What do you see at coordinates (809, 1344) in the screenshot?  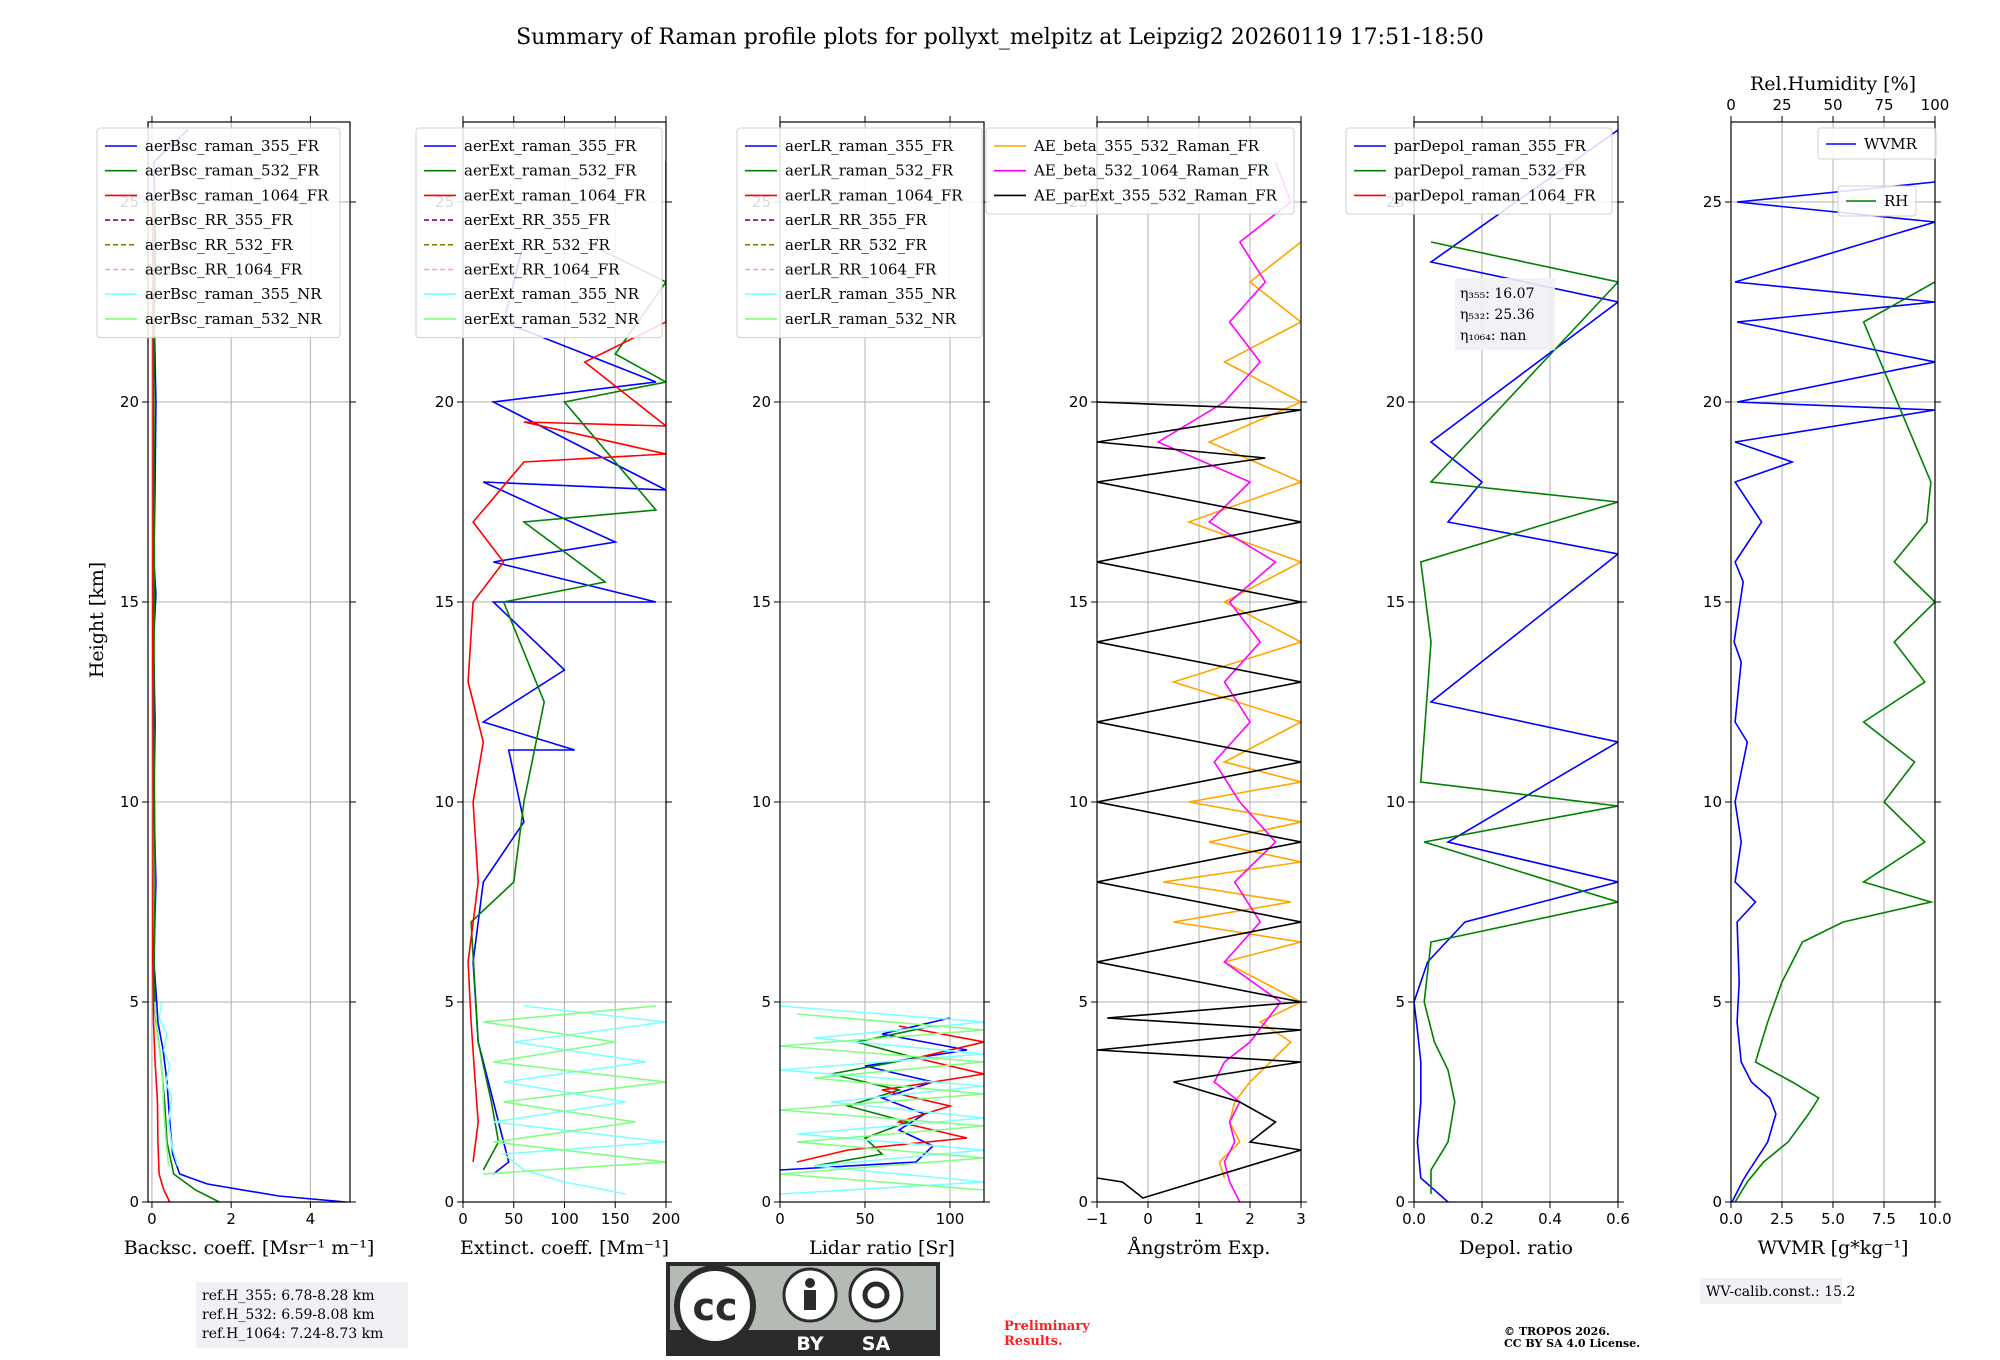 I see `badge-by-label: BY` at bounding box center [809, 1344].